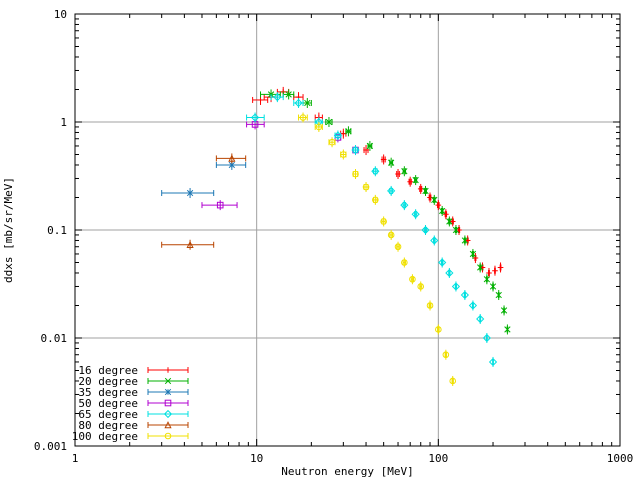 This screenshot has height=480, width=640. Describe the element at coordinates (108, 381) in the screenshot. I see `legend-label: 20 degree` at that location.